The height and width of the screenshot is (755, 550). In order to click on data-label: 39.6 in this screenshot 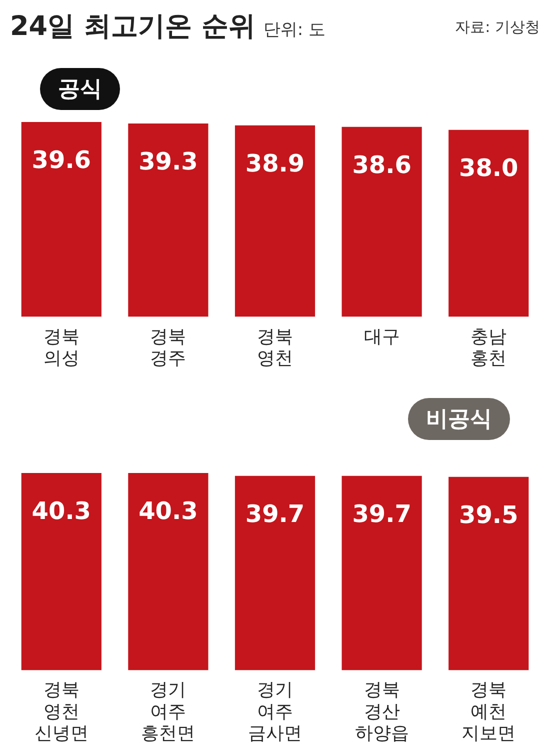, I will do `click(62, 160)`.